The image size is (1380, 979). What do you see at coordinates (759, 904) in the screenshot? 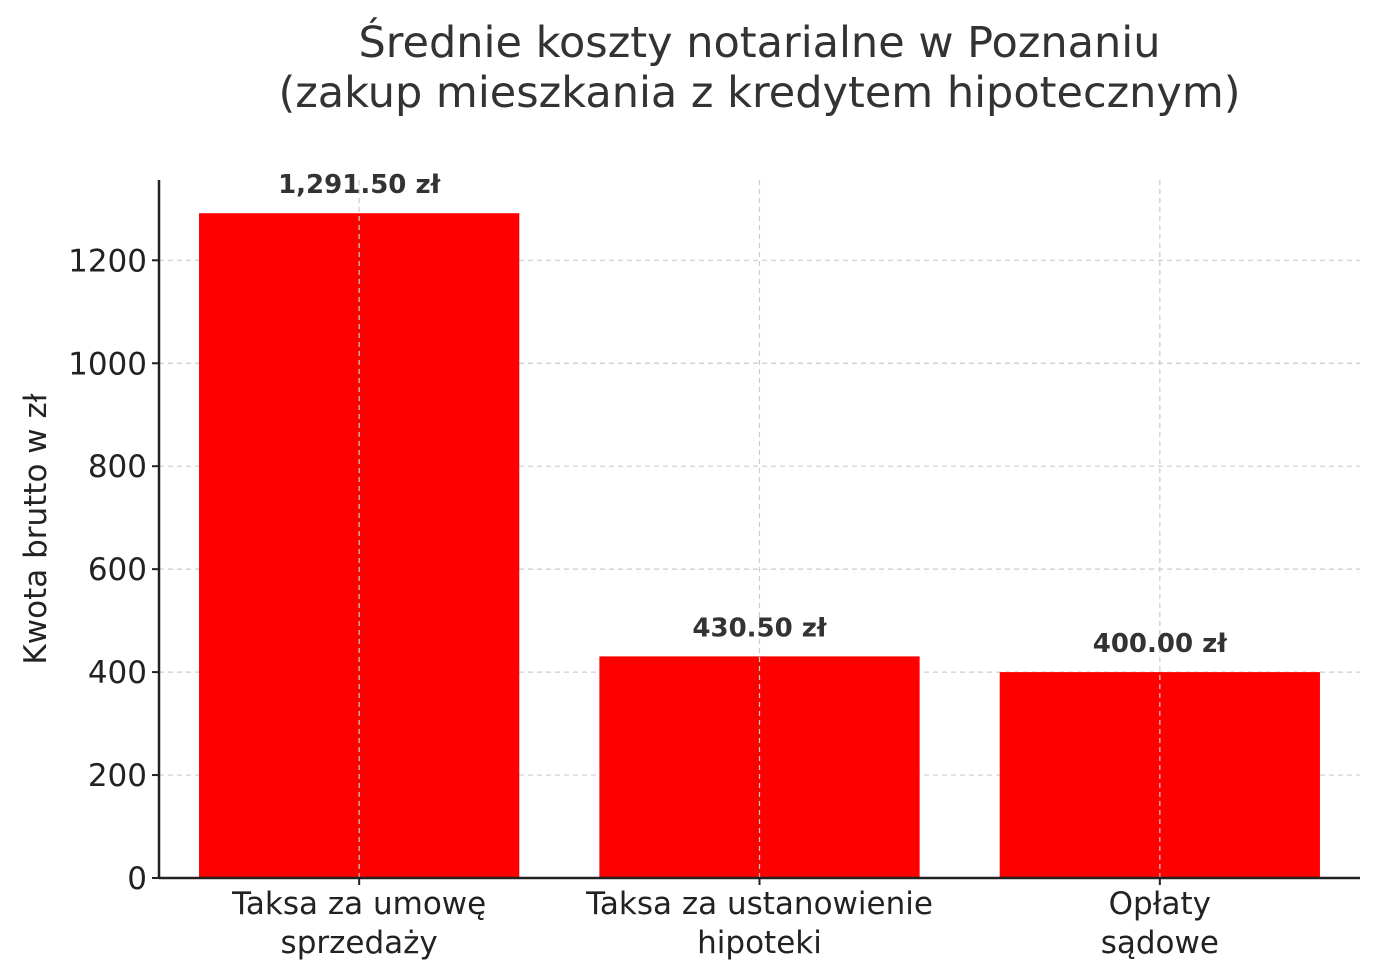
I see `x-category-label: Taksa za ustanowienie` at bounding box center [759, 904].